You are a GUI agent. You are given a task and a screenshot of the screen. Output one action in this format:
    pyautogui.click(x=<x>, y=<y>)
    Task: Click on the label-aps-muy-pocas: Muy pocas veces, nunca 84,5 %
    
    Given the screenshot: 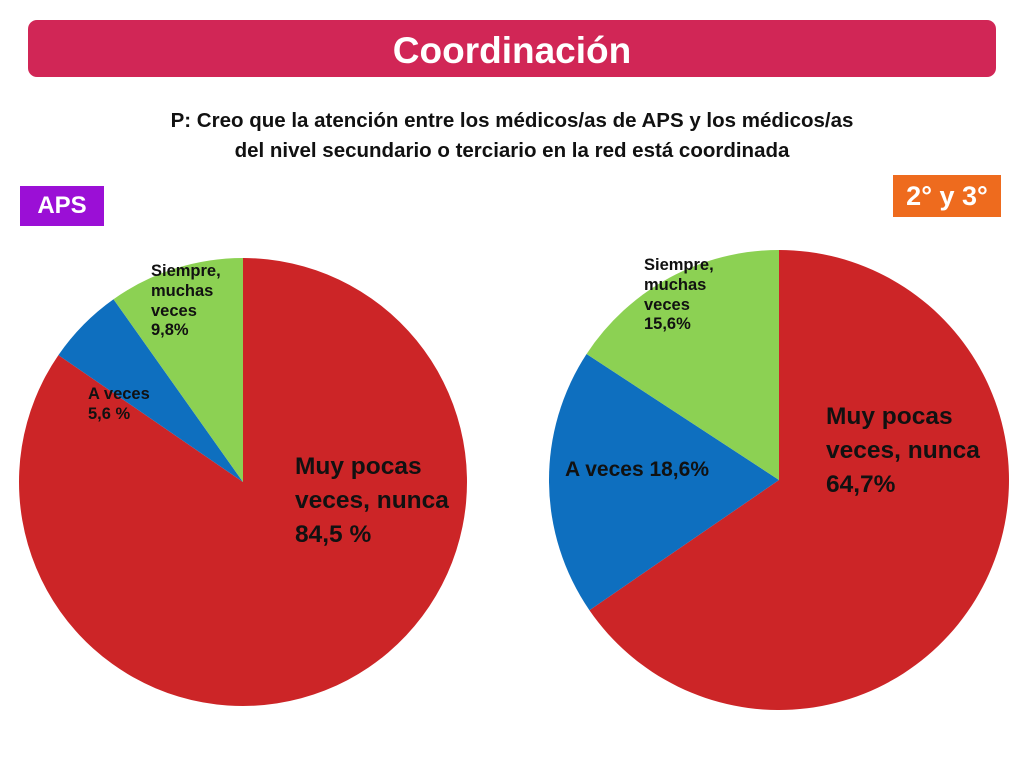 What is the action you would take?
    pyautogui.click(x=372, y=500)
    